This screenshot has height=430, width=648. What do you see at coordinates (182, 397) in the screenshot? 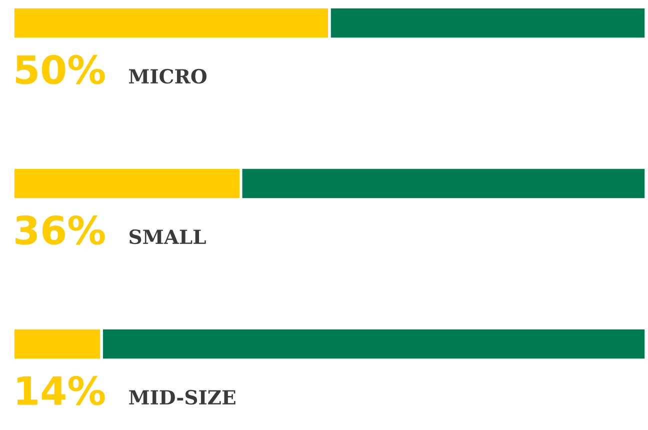
I see `y-tick-label: MID-SIZE` at bounding box center [182, 397].